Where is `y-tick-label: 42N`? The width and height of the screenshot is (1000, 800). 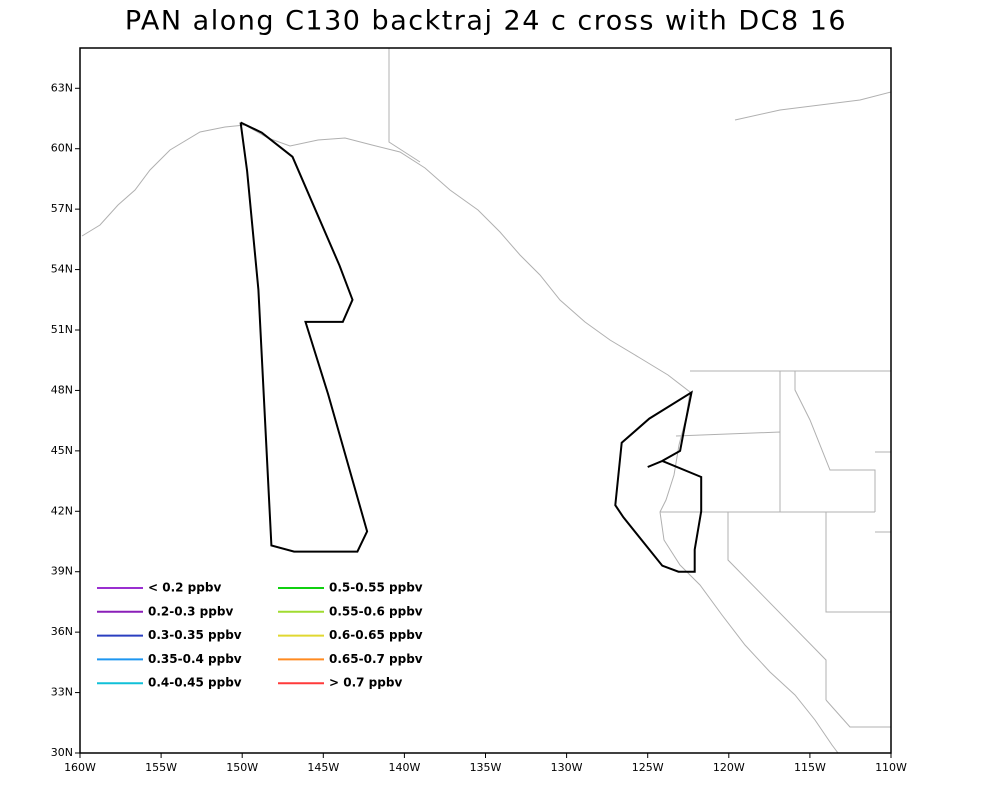 y-tick-label: 42N is located at coordinates (62, 510).